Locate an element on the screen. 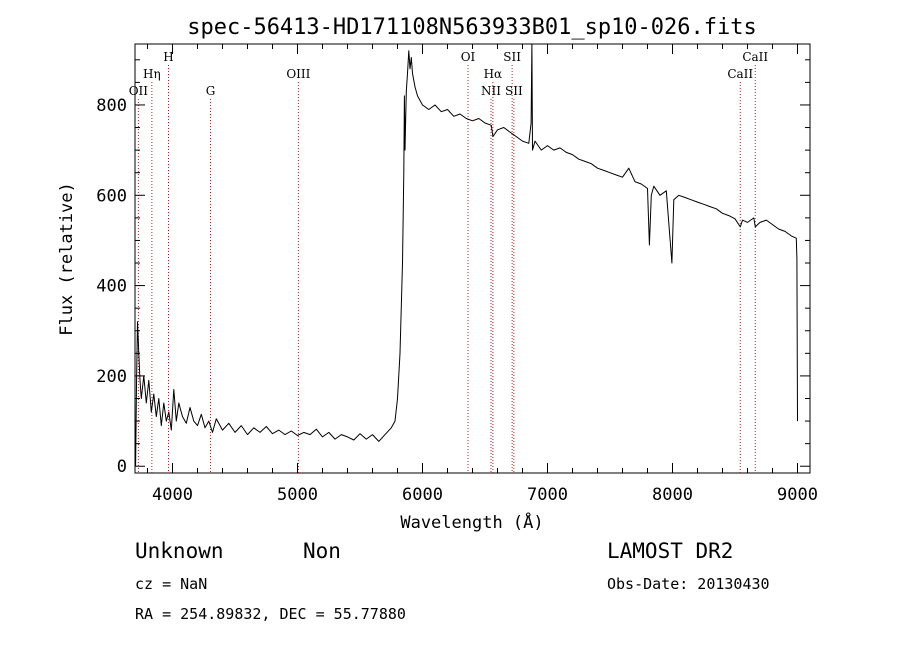  object-class: Unknown is located at coordinates (179, 551).